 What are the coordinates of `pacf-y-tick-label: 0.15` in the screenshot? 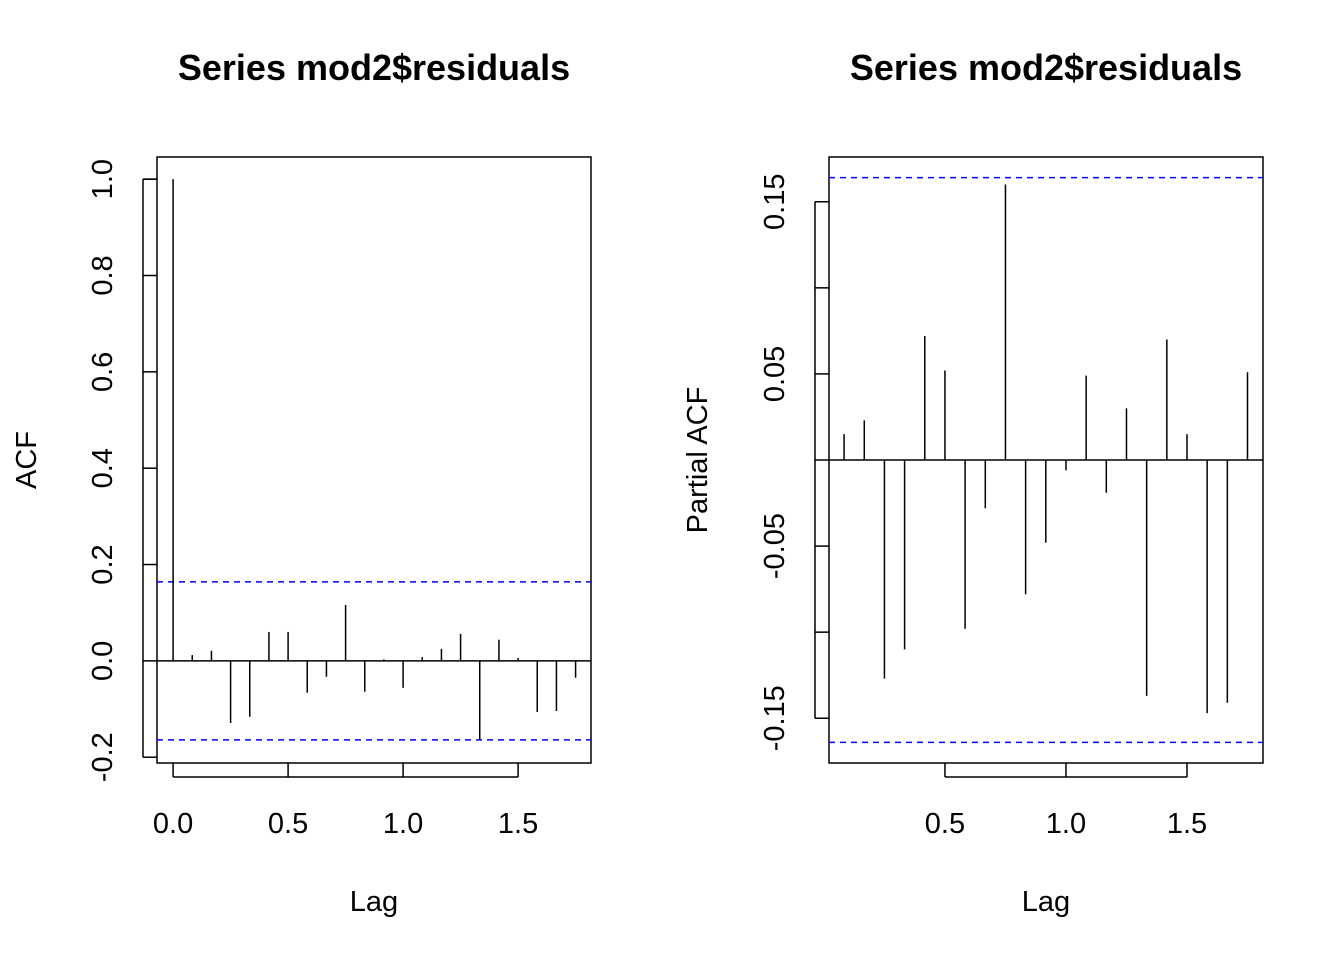 It's located at (775, 202).